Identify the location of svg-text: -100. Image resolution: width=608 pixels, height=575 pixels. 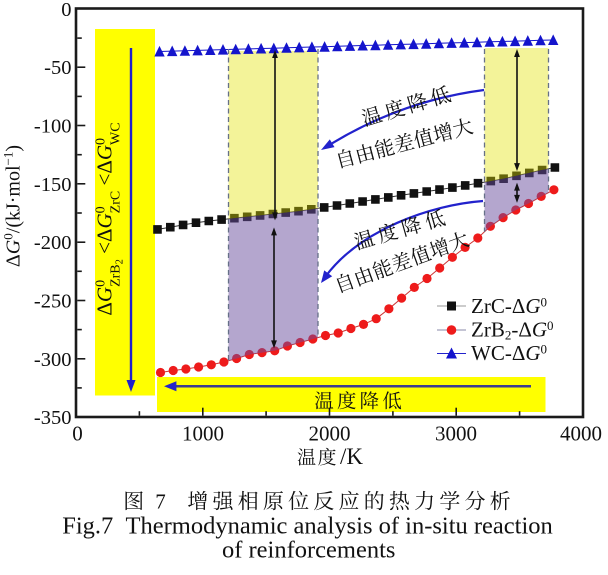
(53, 127).